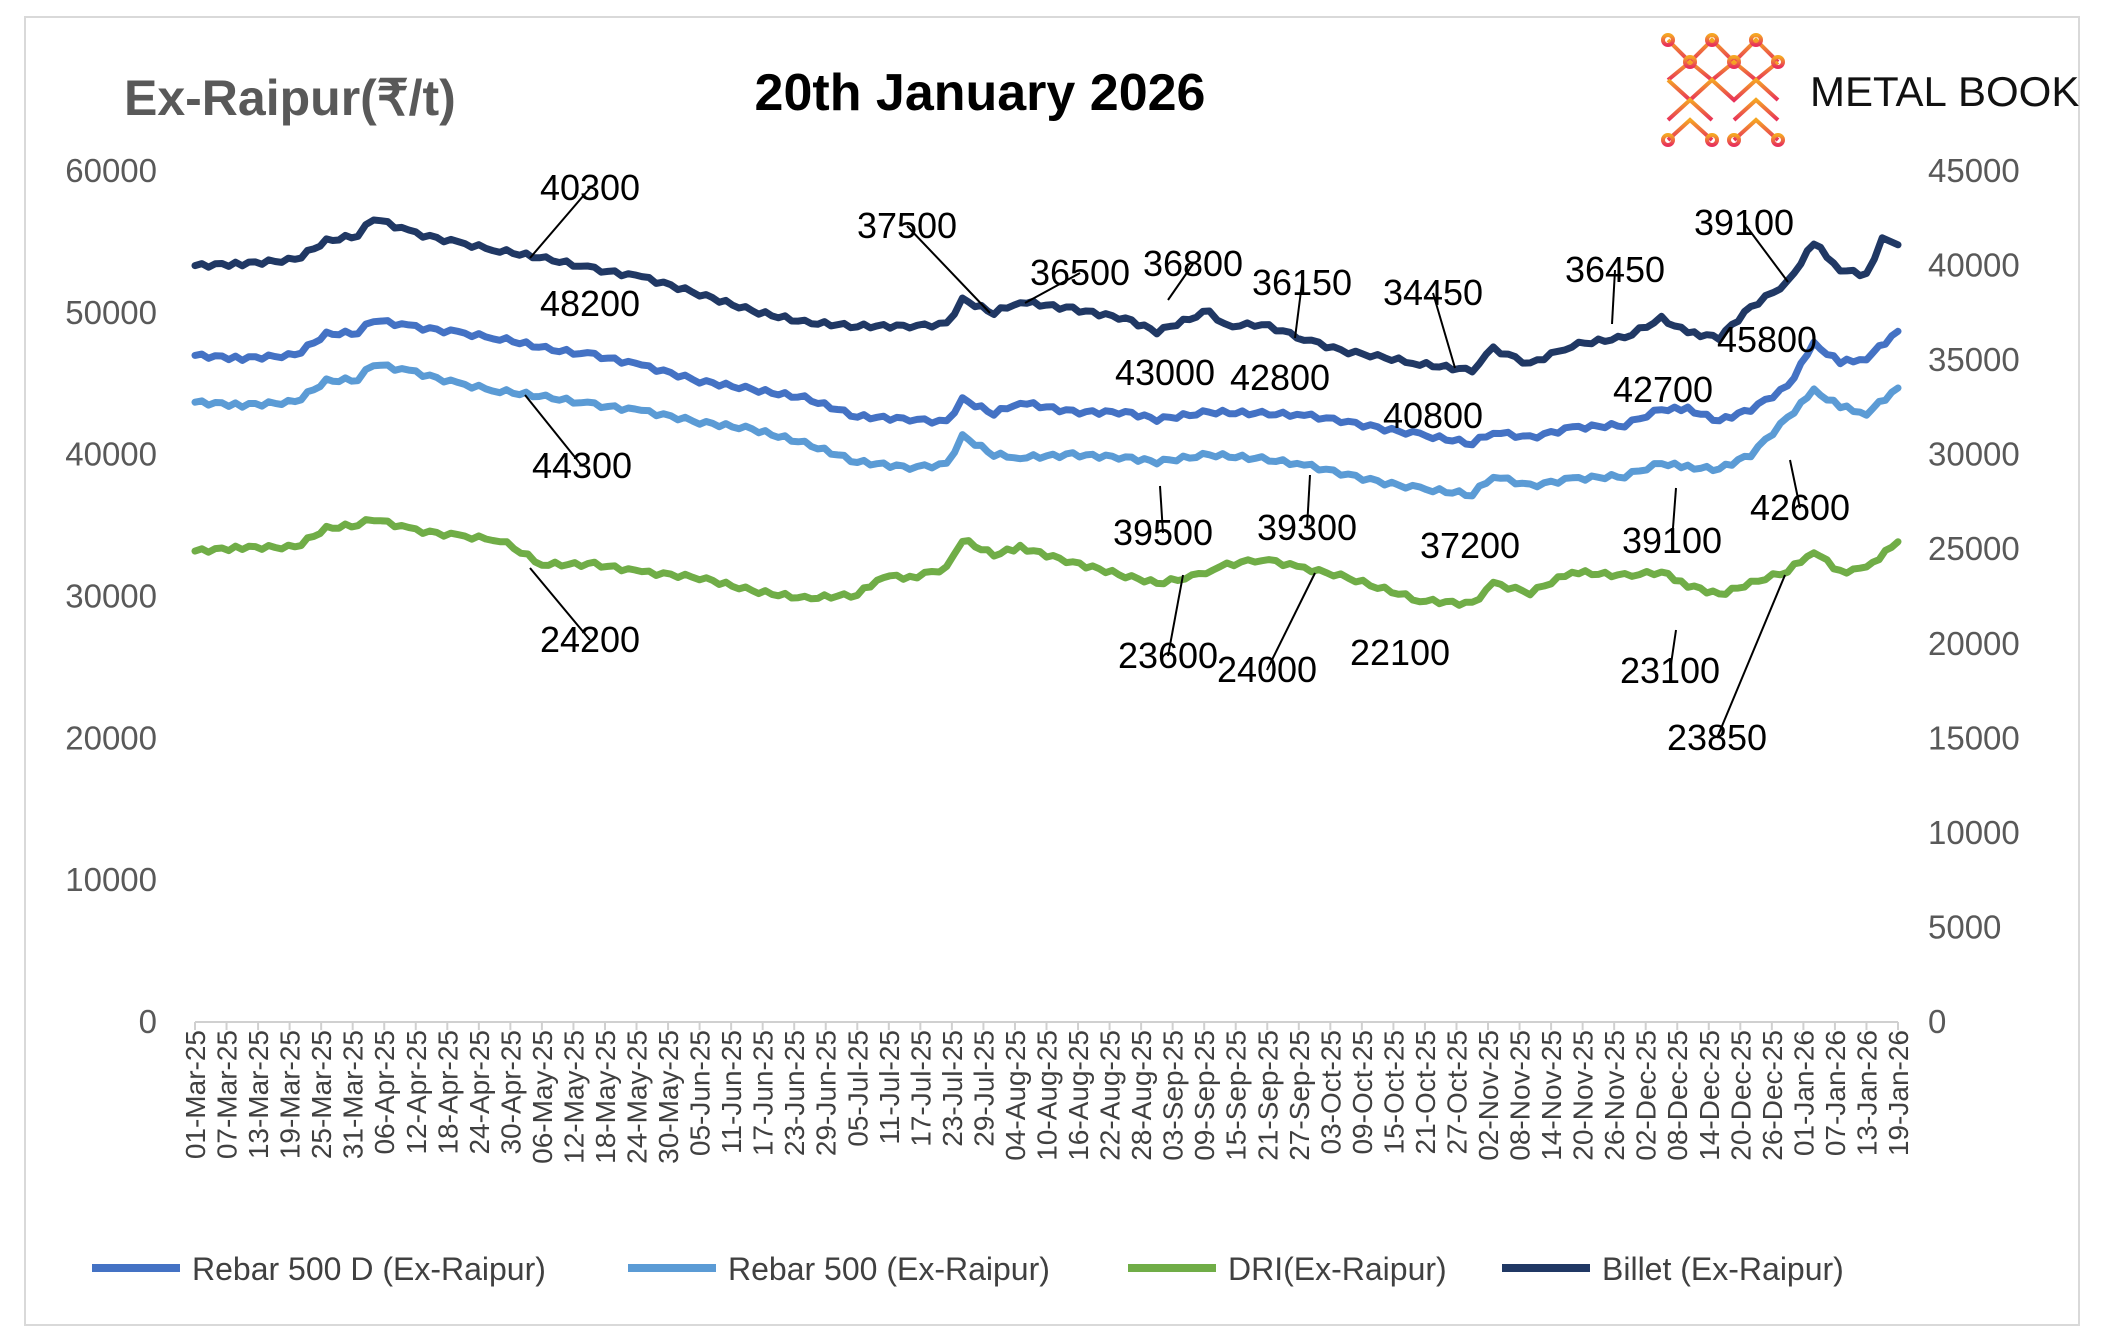 This screenshot has width=2104, height=1342. What do you see at coordinates (605, 1097) in the screenshot?
I see `x-tick-label: 18-May-25` at bounding box center [605, 1097].